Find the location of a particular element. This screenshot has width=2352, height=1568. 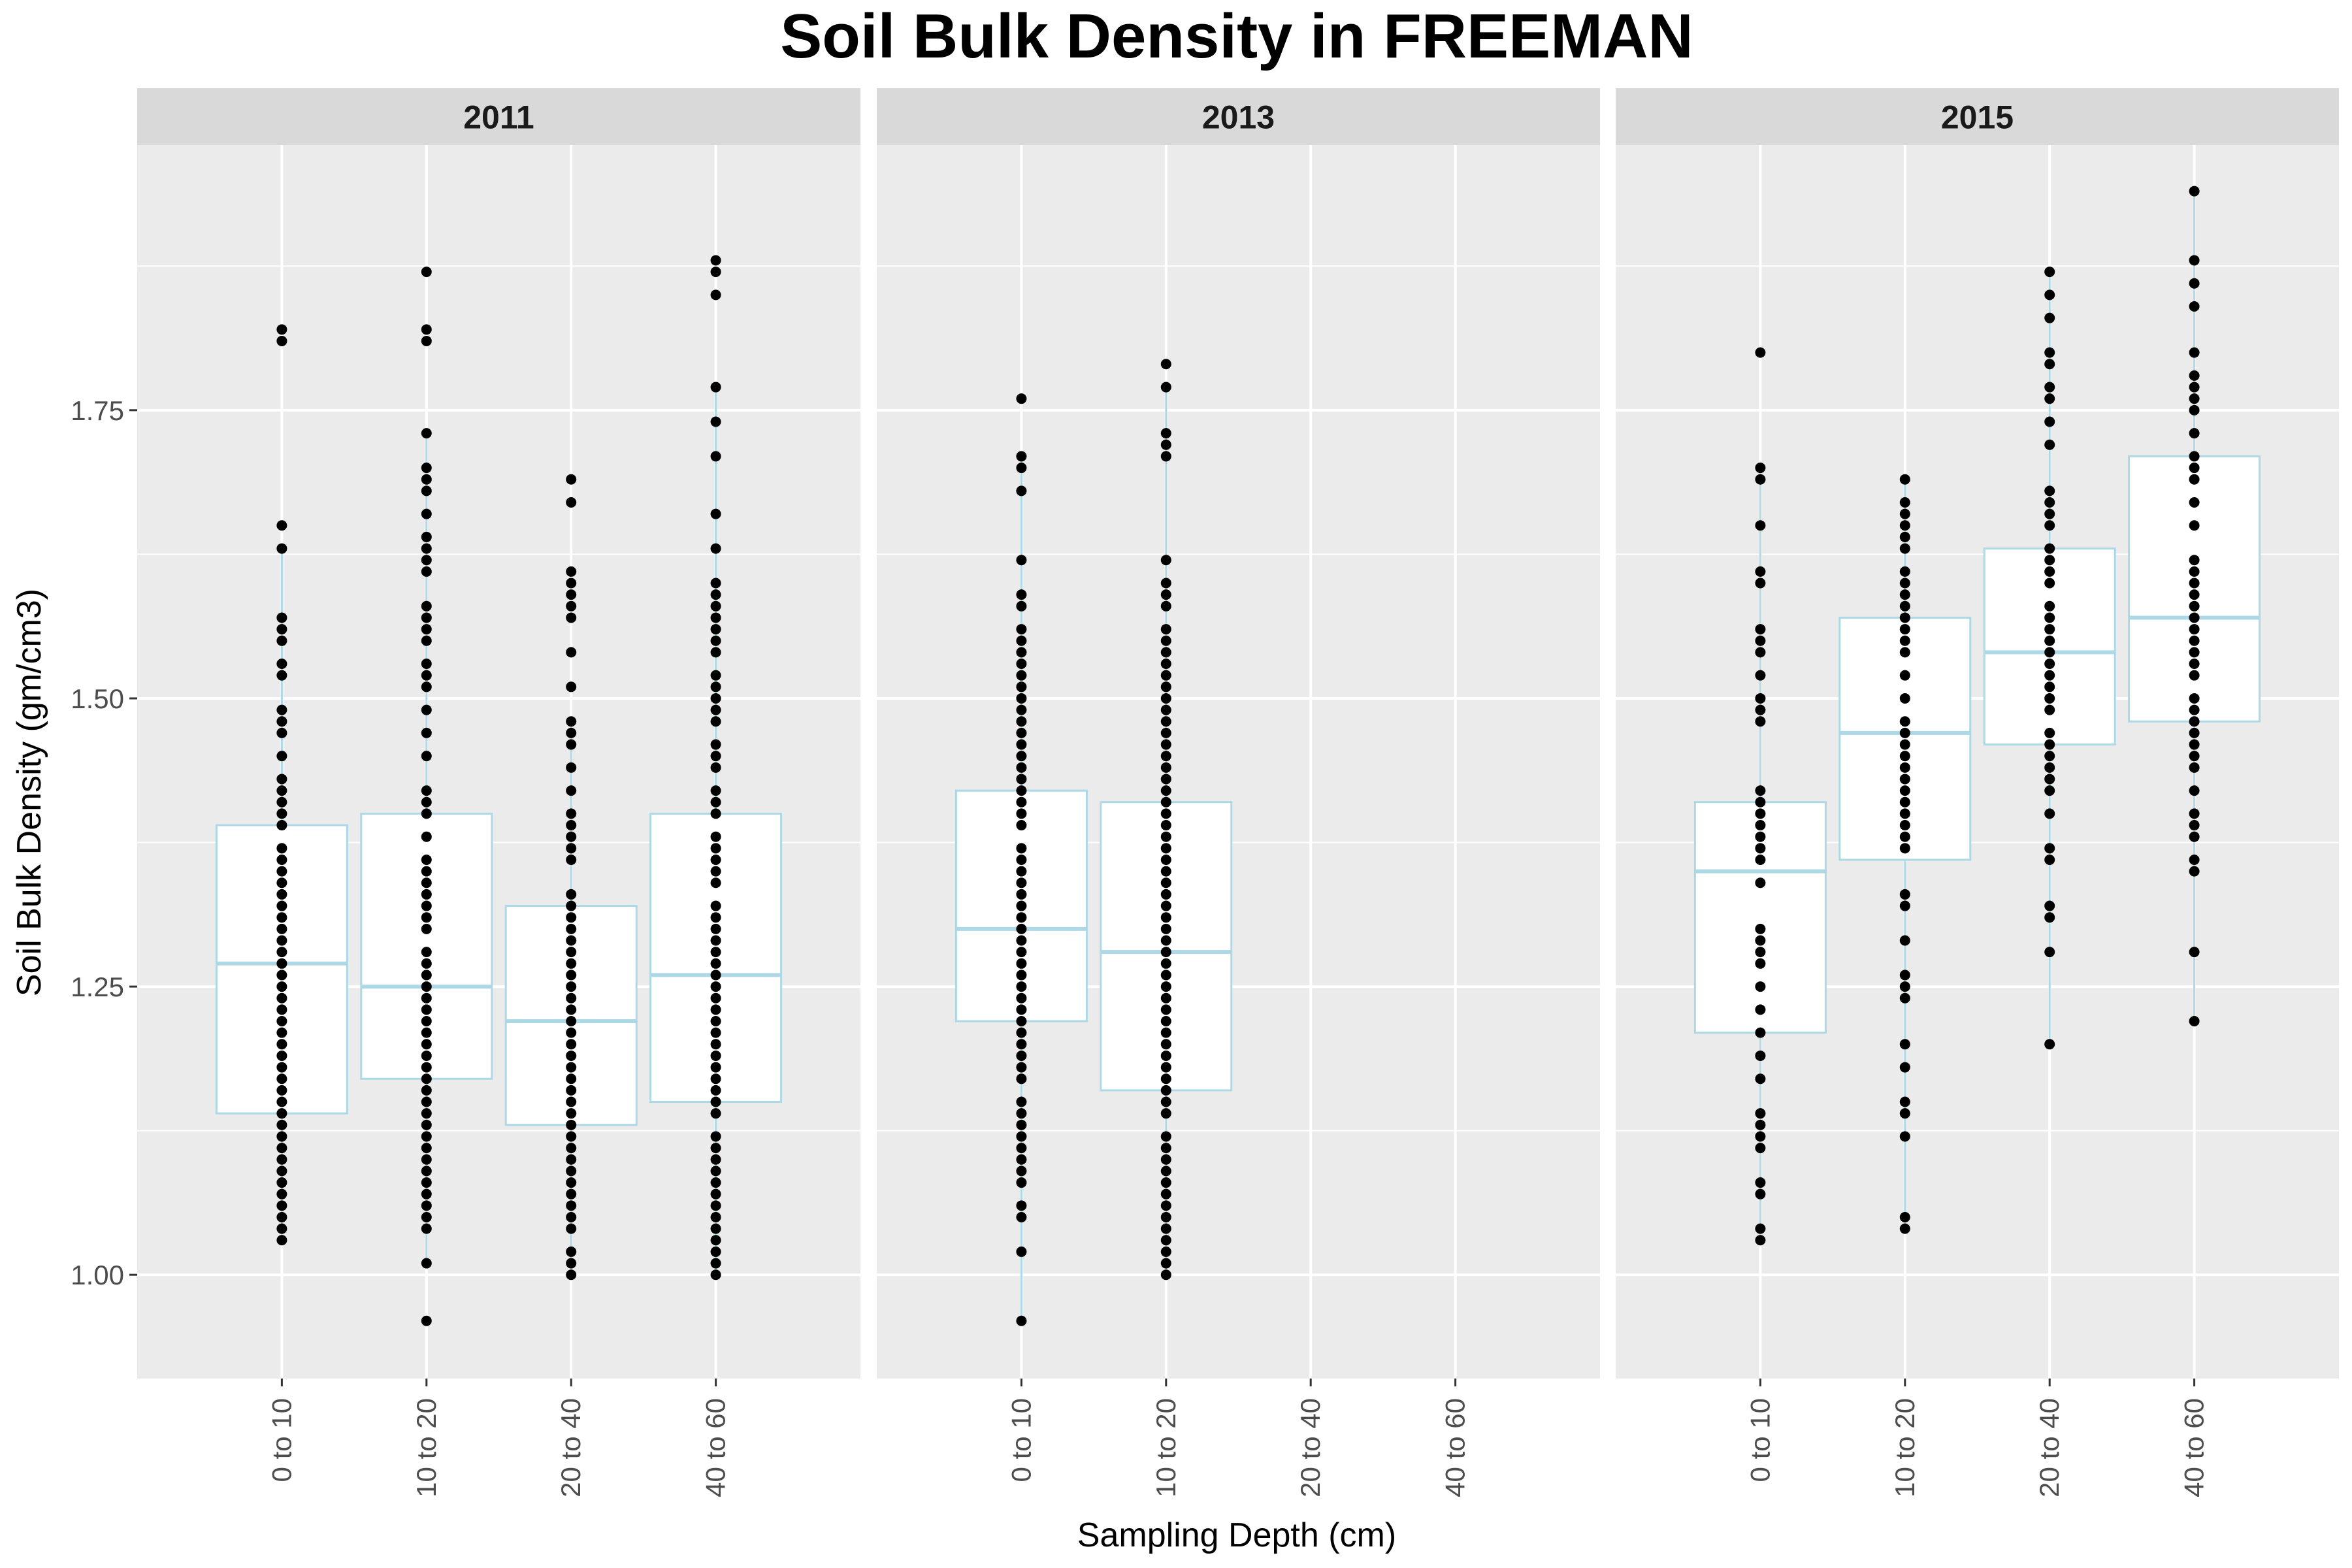

x-tick-label: 20 to 40 is located at coordinates (1310, 1447).